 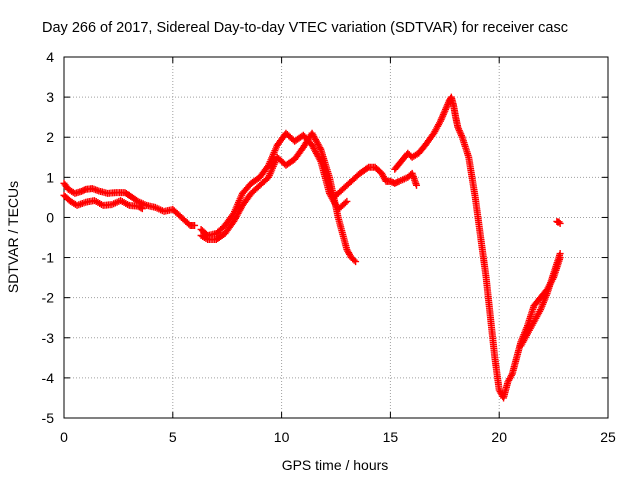 I want to click on y-tick-label: 1, so click(x=50, y=177).